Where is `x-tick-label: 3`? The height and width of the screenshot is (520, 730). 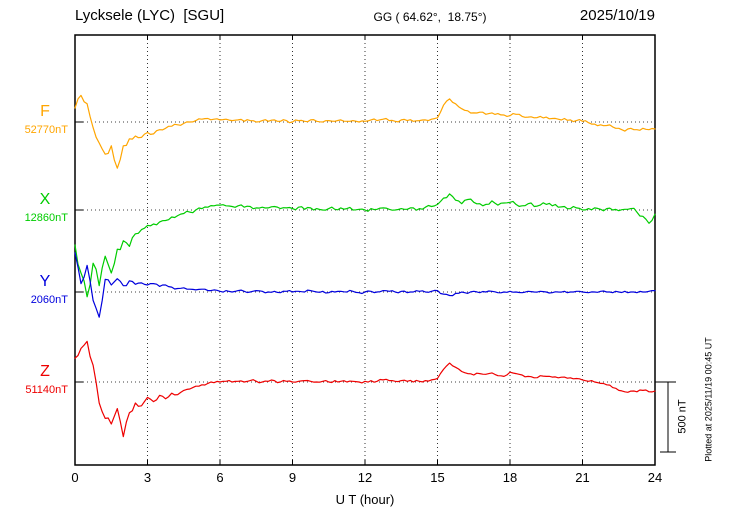
x-tick-label: 3 is located at coordinates (147, 477).